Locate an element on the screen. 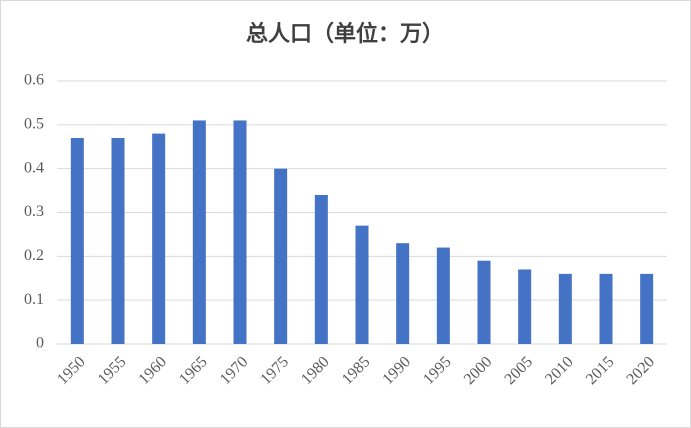 This screenshot has height=428, width=691. y-tick-label: 0.2 is located at coordinates (34, 255).